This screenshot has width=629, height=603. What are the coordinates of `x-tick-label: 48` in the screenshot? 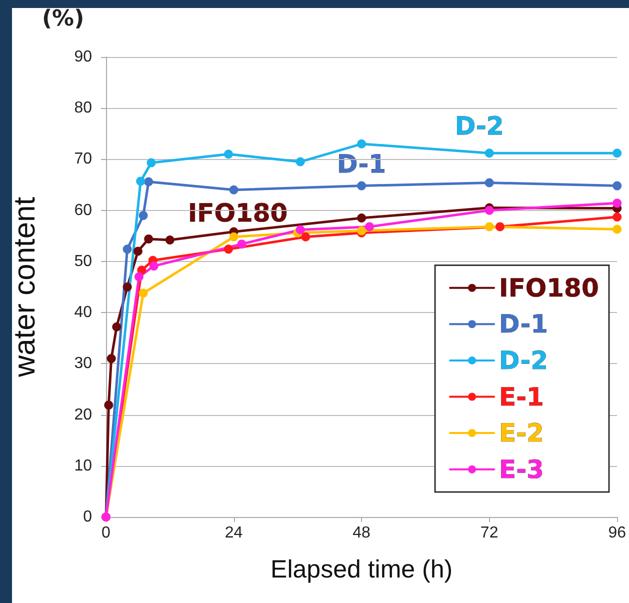 It's located at (361, 533).